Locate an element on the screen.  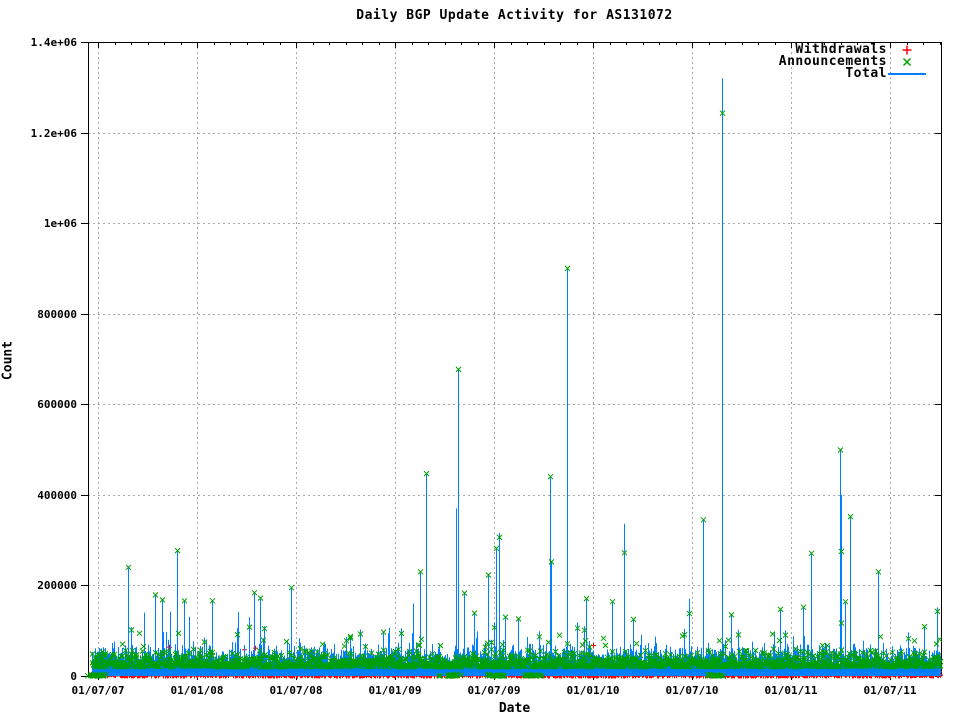
y-tick-label: 600000 is located at coordinates (57, 404).